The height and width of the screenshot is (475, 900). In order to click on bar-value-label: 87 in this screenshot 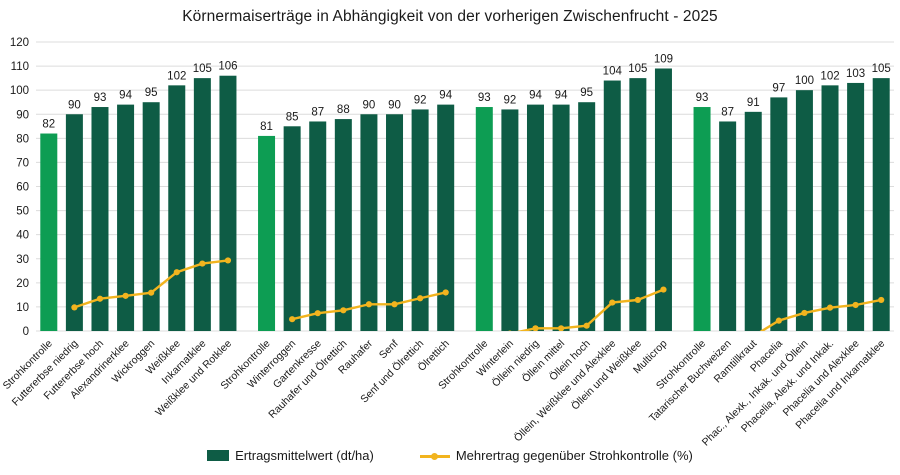, I will do `click(317, 112)`.